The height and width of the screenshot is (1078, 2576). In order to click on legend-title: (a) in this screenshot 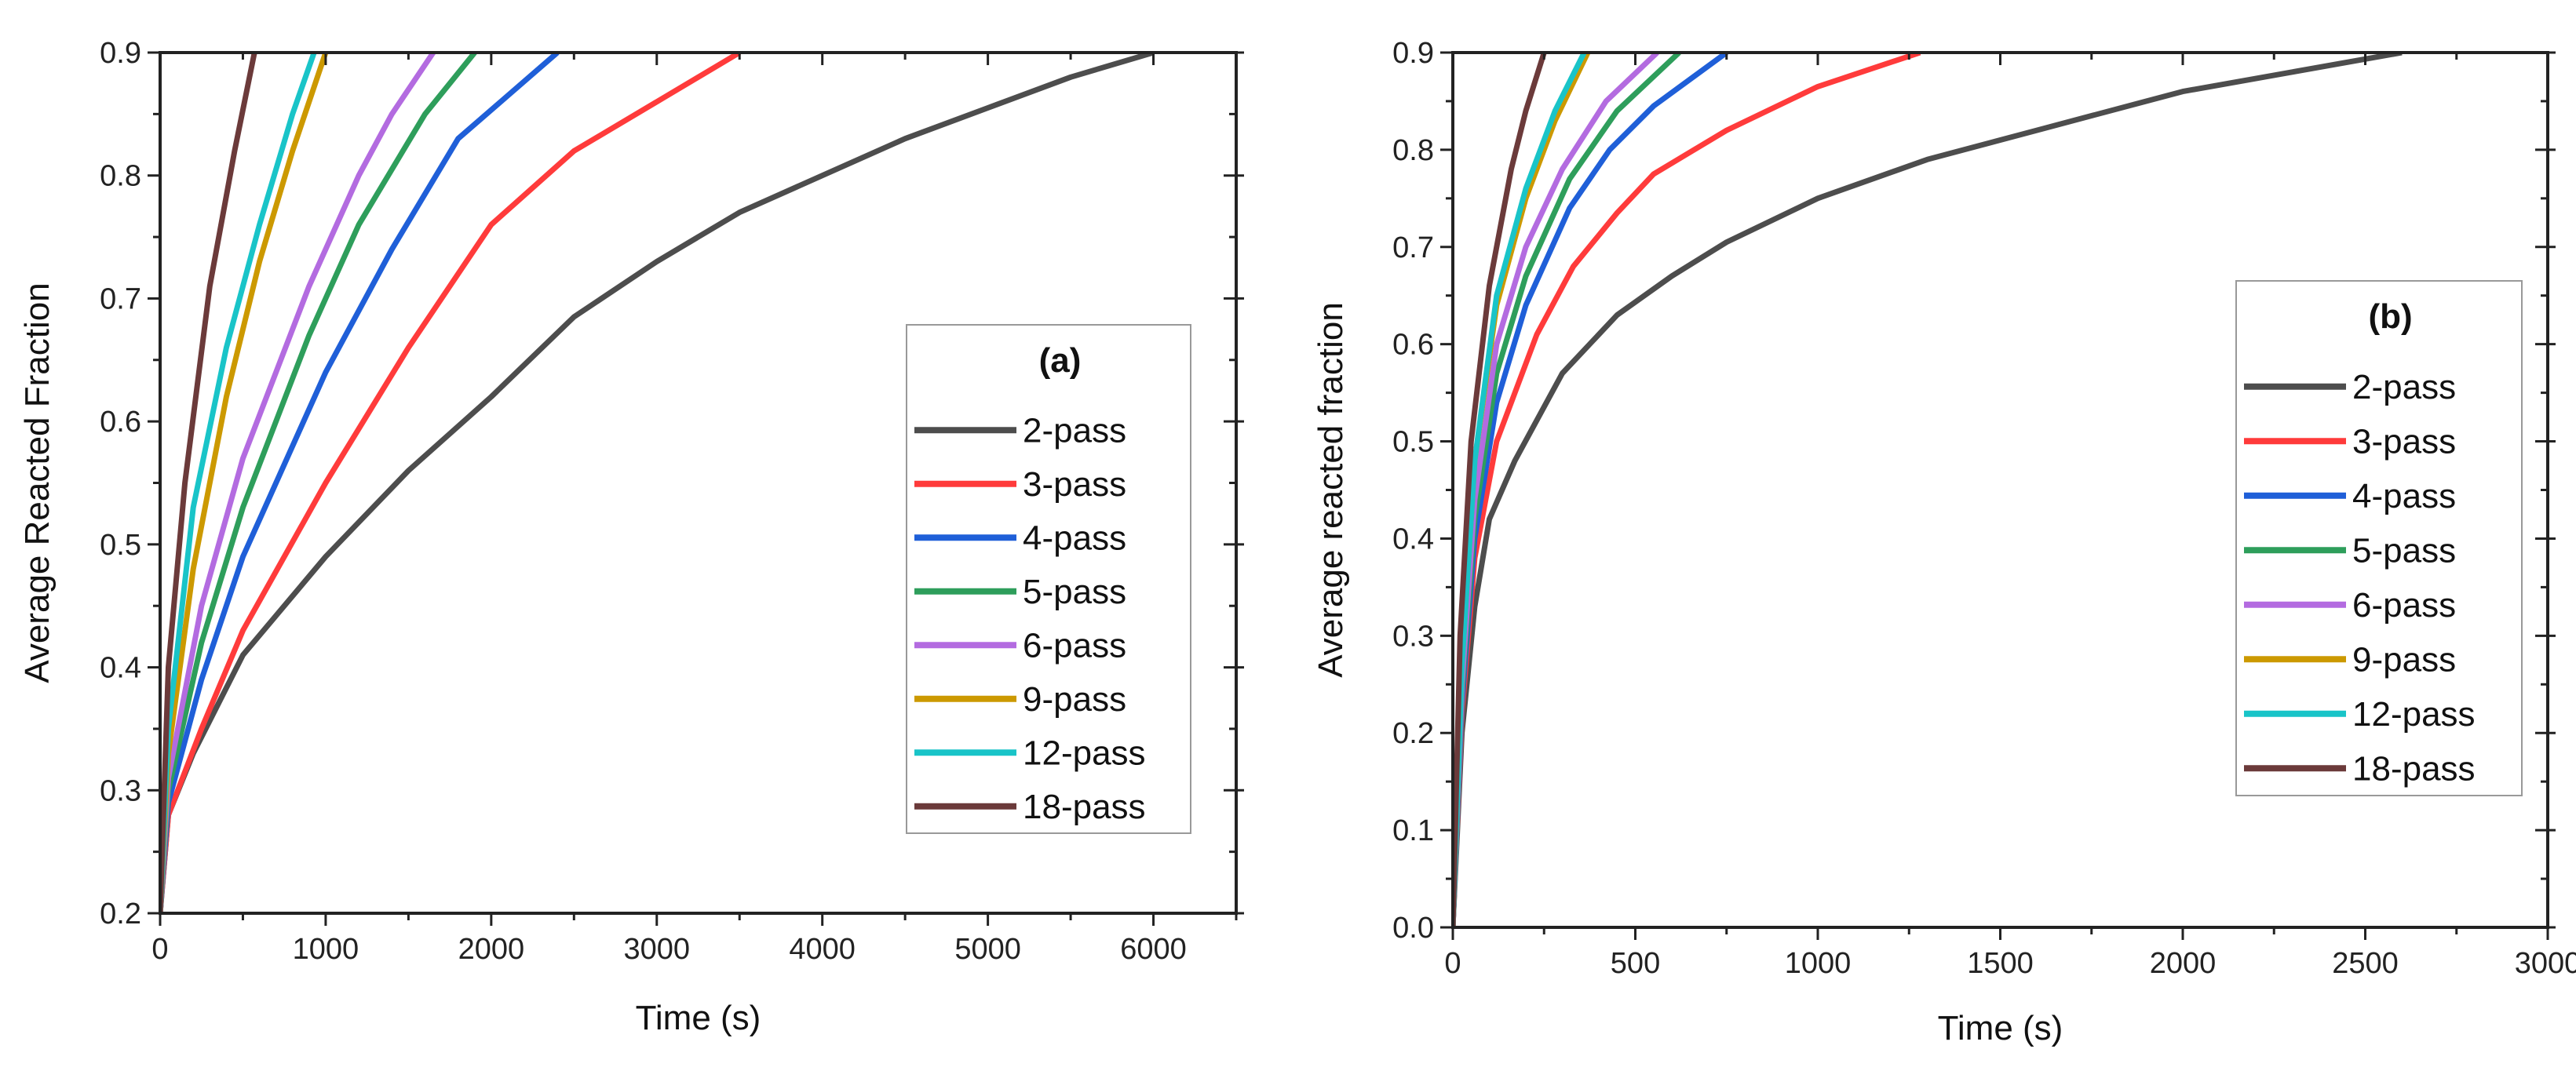, I will do `click(1060, 360)`.